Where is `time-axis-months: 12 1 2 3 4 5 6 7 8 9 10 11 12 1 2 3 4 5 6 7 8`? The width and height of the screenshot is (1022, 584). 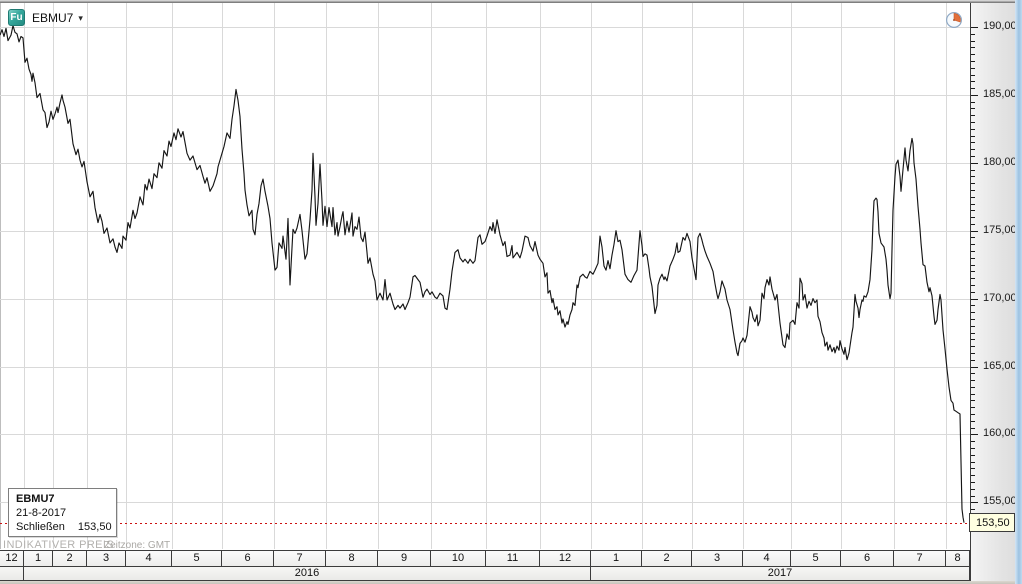 time-axis-months: 12 1 2 3 4 5 6 7 8 9 10 11 12 1 2 3 4 5 6 7 8 is located at coordinates (485, 558).